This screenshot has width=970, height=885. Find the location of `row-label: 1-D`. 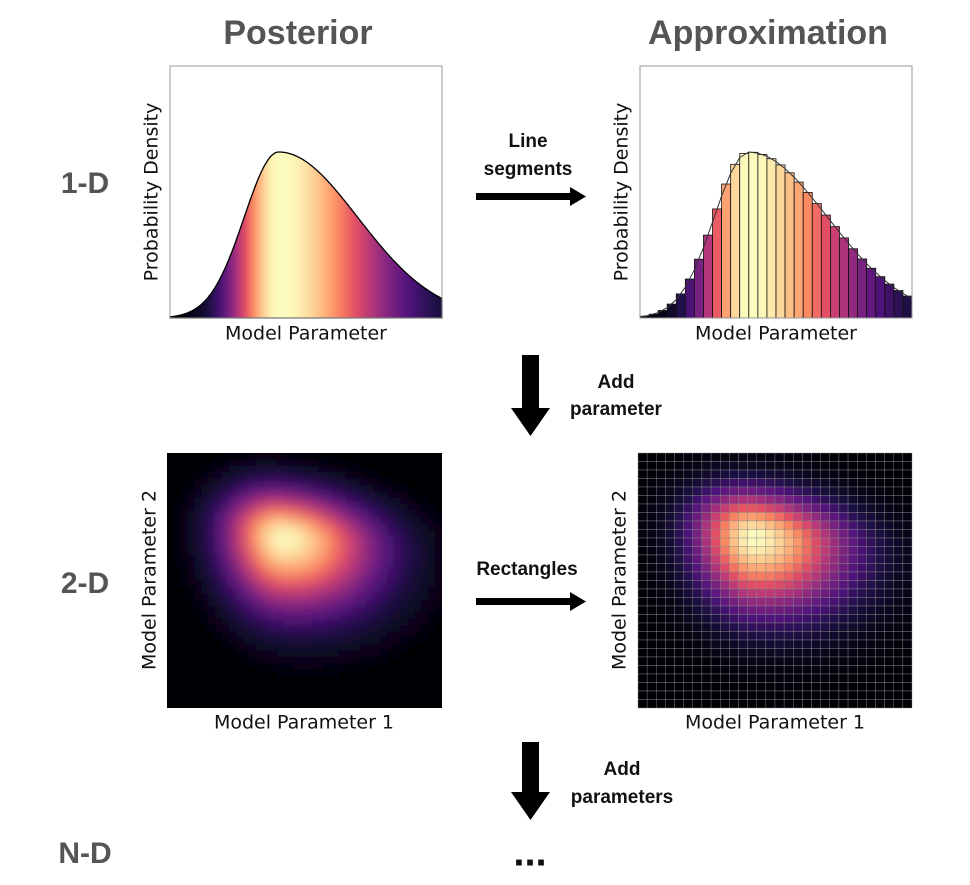

row-label: 1-D is located at coordinates (85, 183).